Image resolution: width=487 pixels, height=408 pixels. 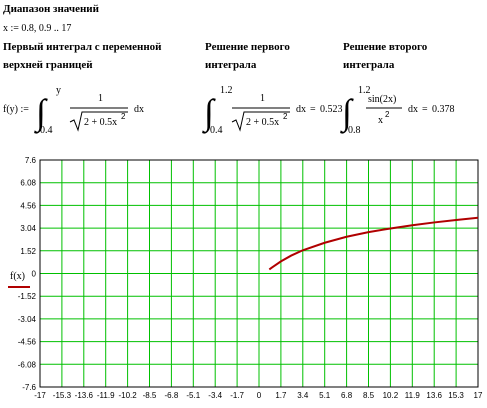 I want to click on lhs: f(y) :=, so click(x=16, y=109).